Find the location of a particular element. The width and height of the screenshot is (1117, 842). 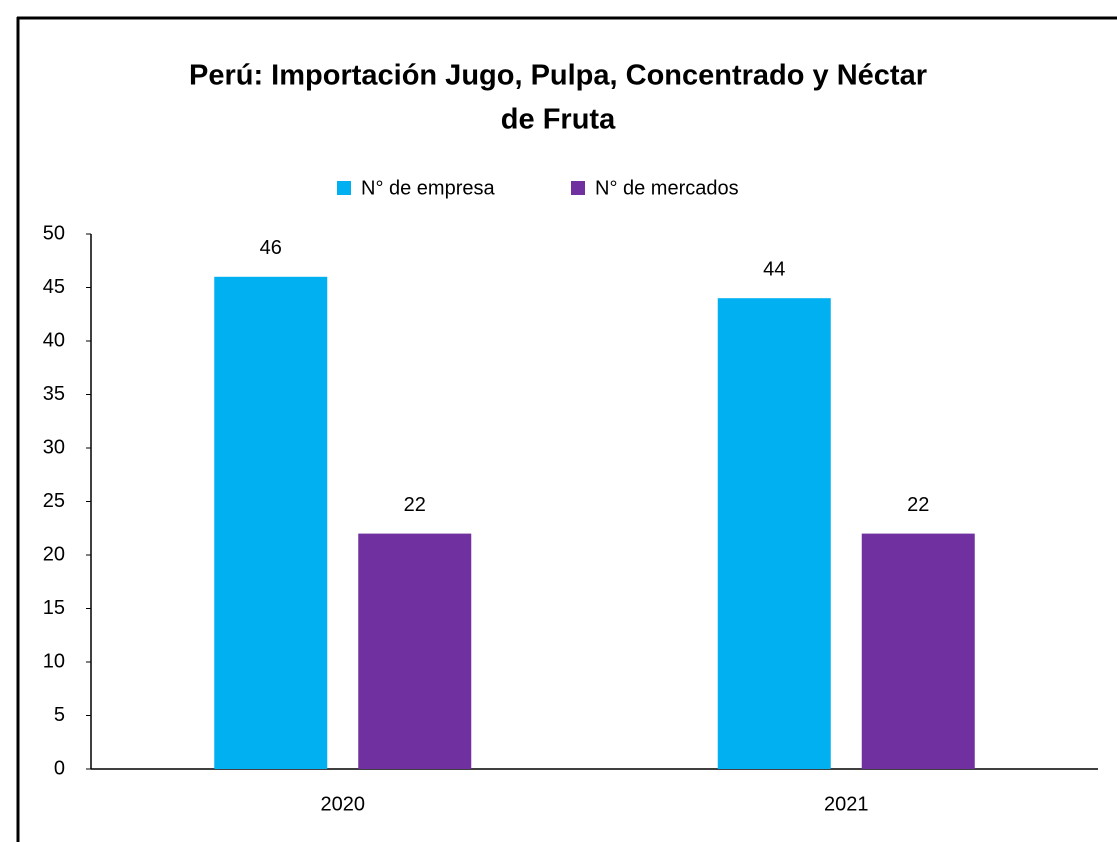

y-tick-label: 40 is located at coordinates (54, 340).